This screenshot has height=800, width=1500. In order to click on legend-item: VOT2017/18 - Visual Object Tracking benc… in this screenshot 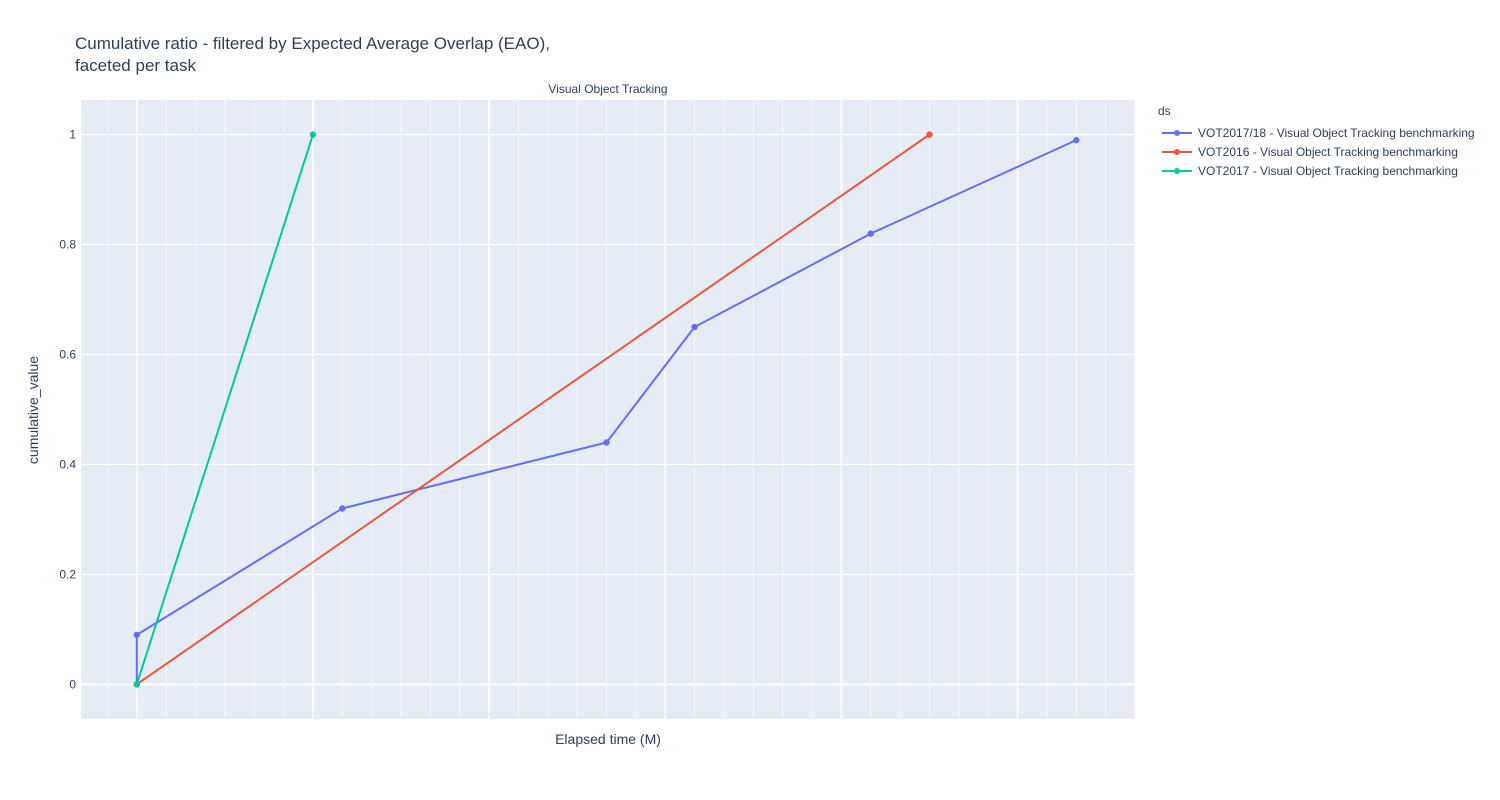, I will do `click(1316, 132)`.